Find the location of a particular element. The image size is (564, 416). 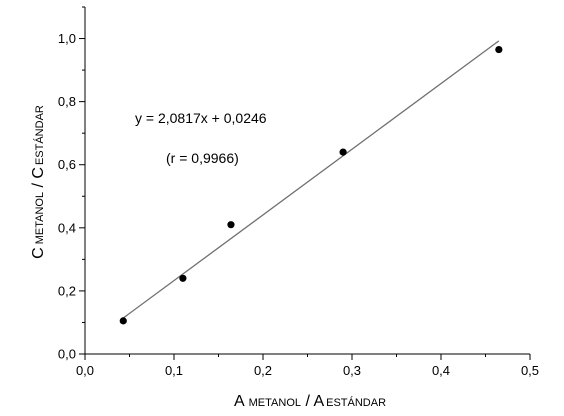

x-axis-title-sub2: ESTÁNDAR is located at coordinates (356, 402).